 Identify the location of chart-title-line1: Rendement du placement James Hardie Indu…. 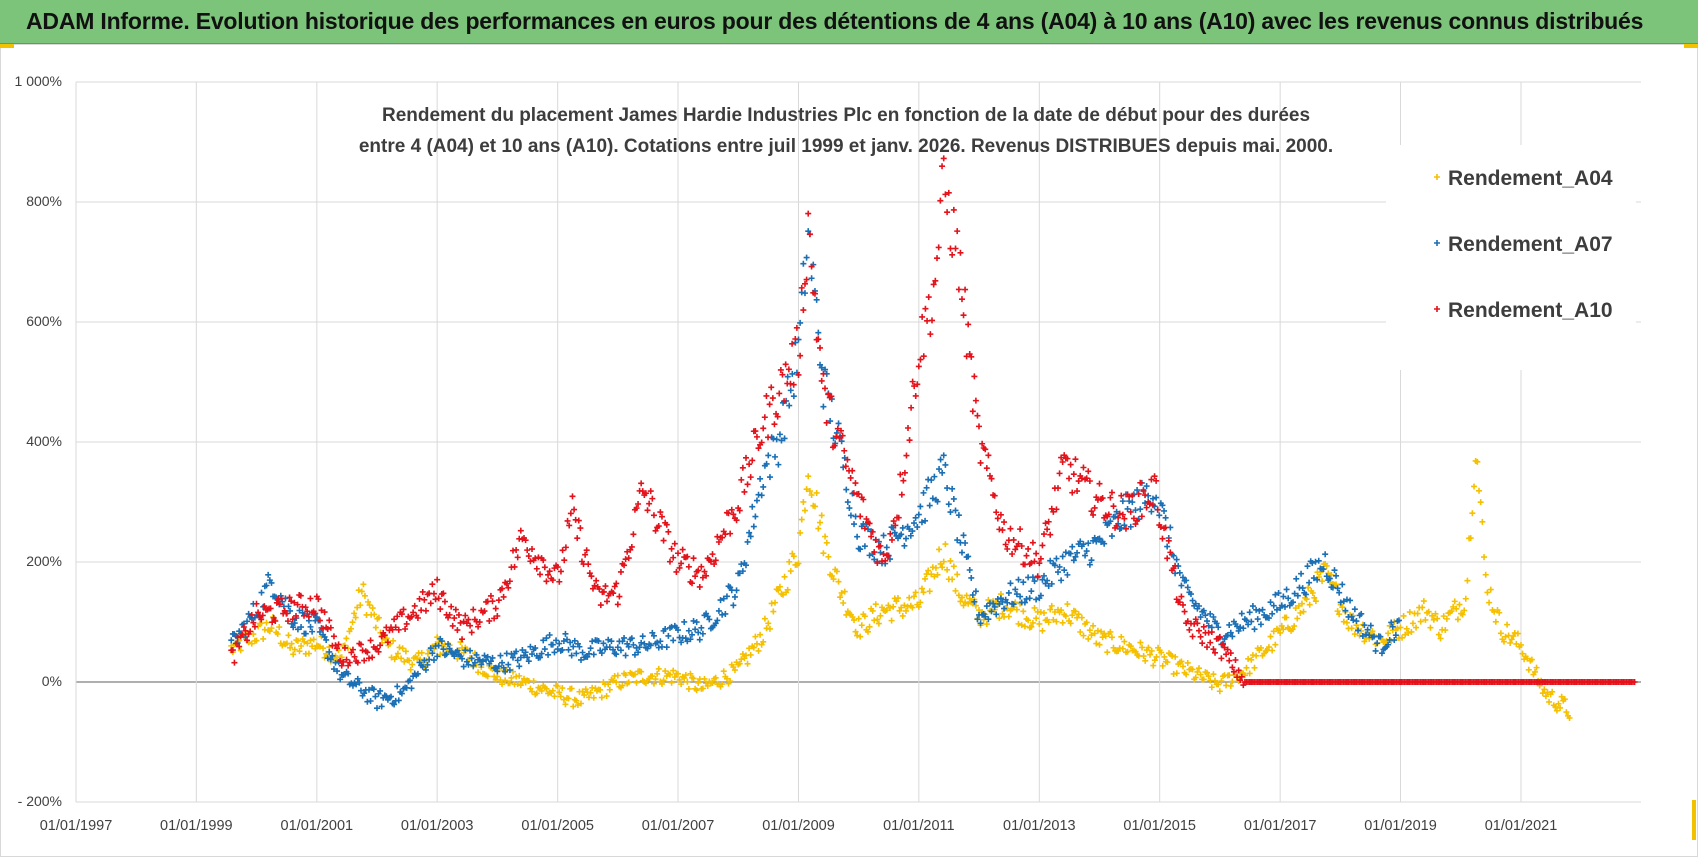
(846, 115).